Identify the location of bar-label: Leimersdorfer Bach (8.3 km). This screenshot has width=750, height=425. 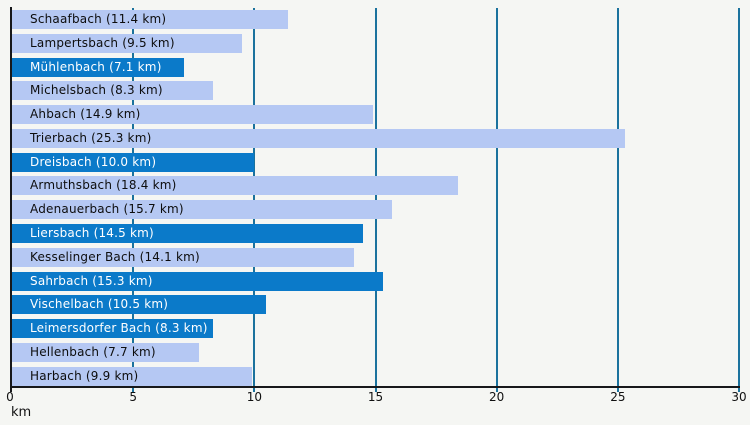
(119, 328).